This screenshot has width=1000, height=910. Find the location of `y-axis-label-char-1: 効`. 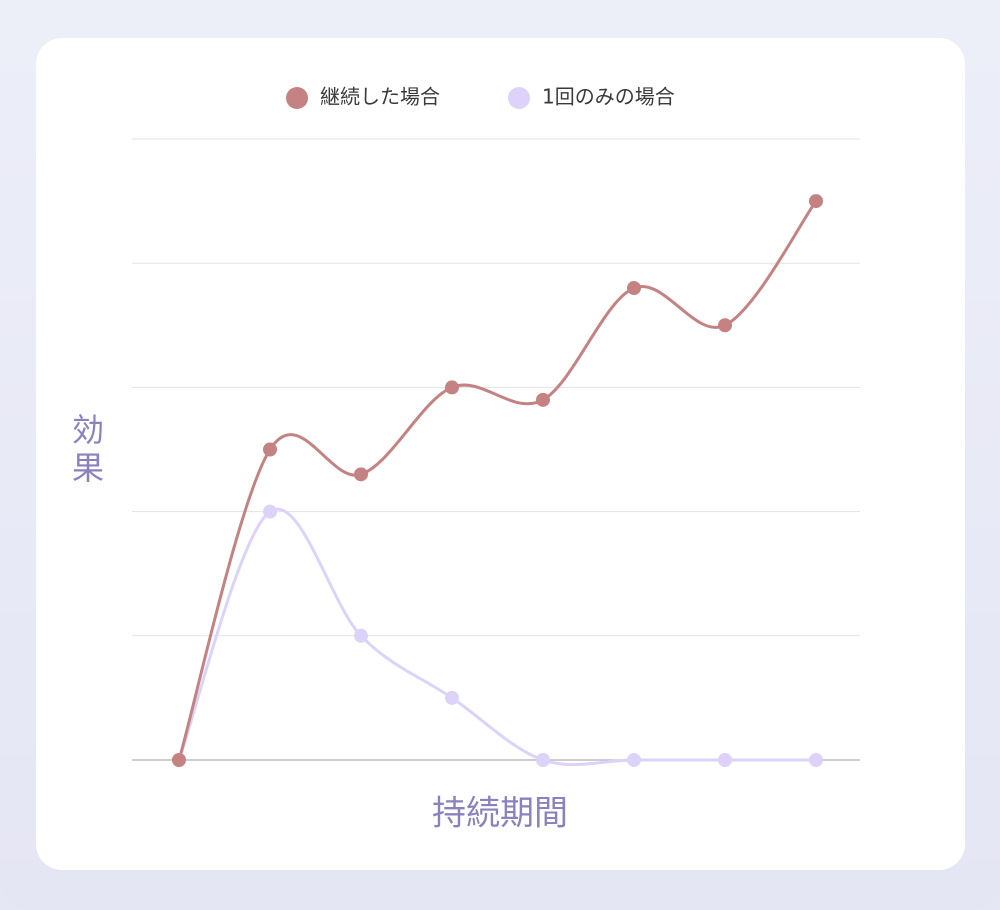

y-axis-label-char-1: 効 is located at coordinates (88, 430).